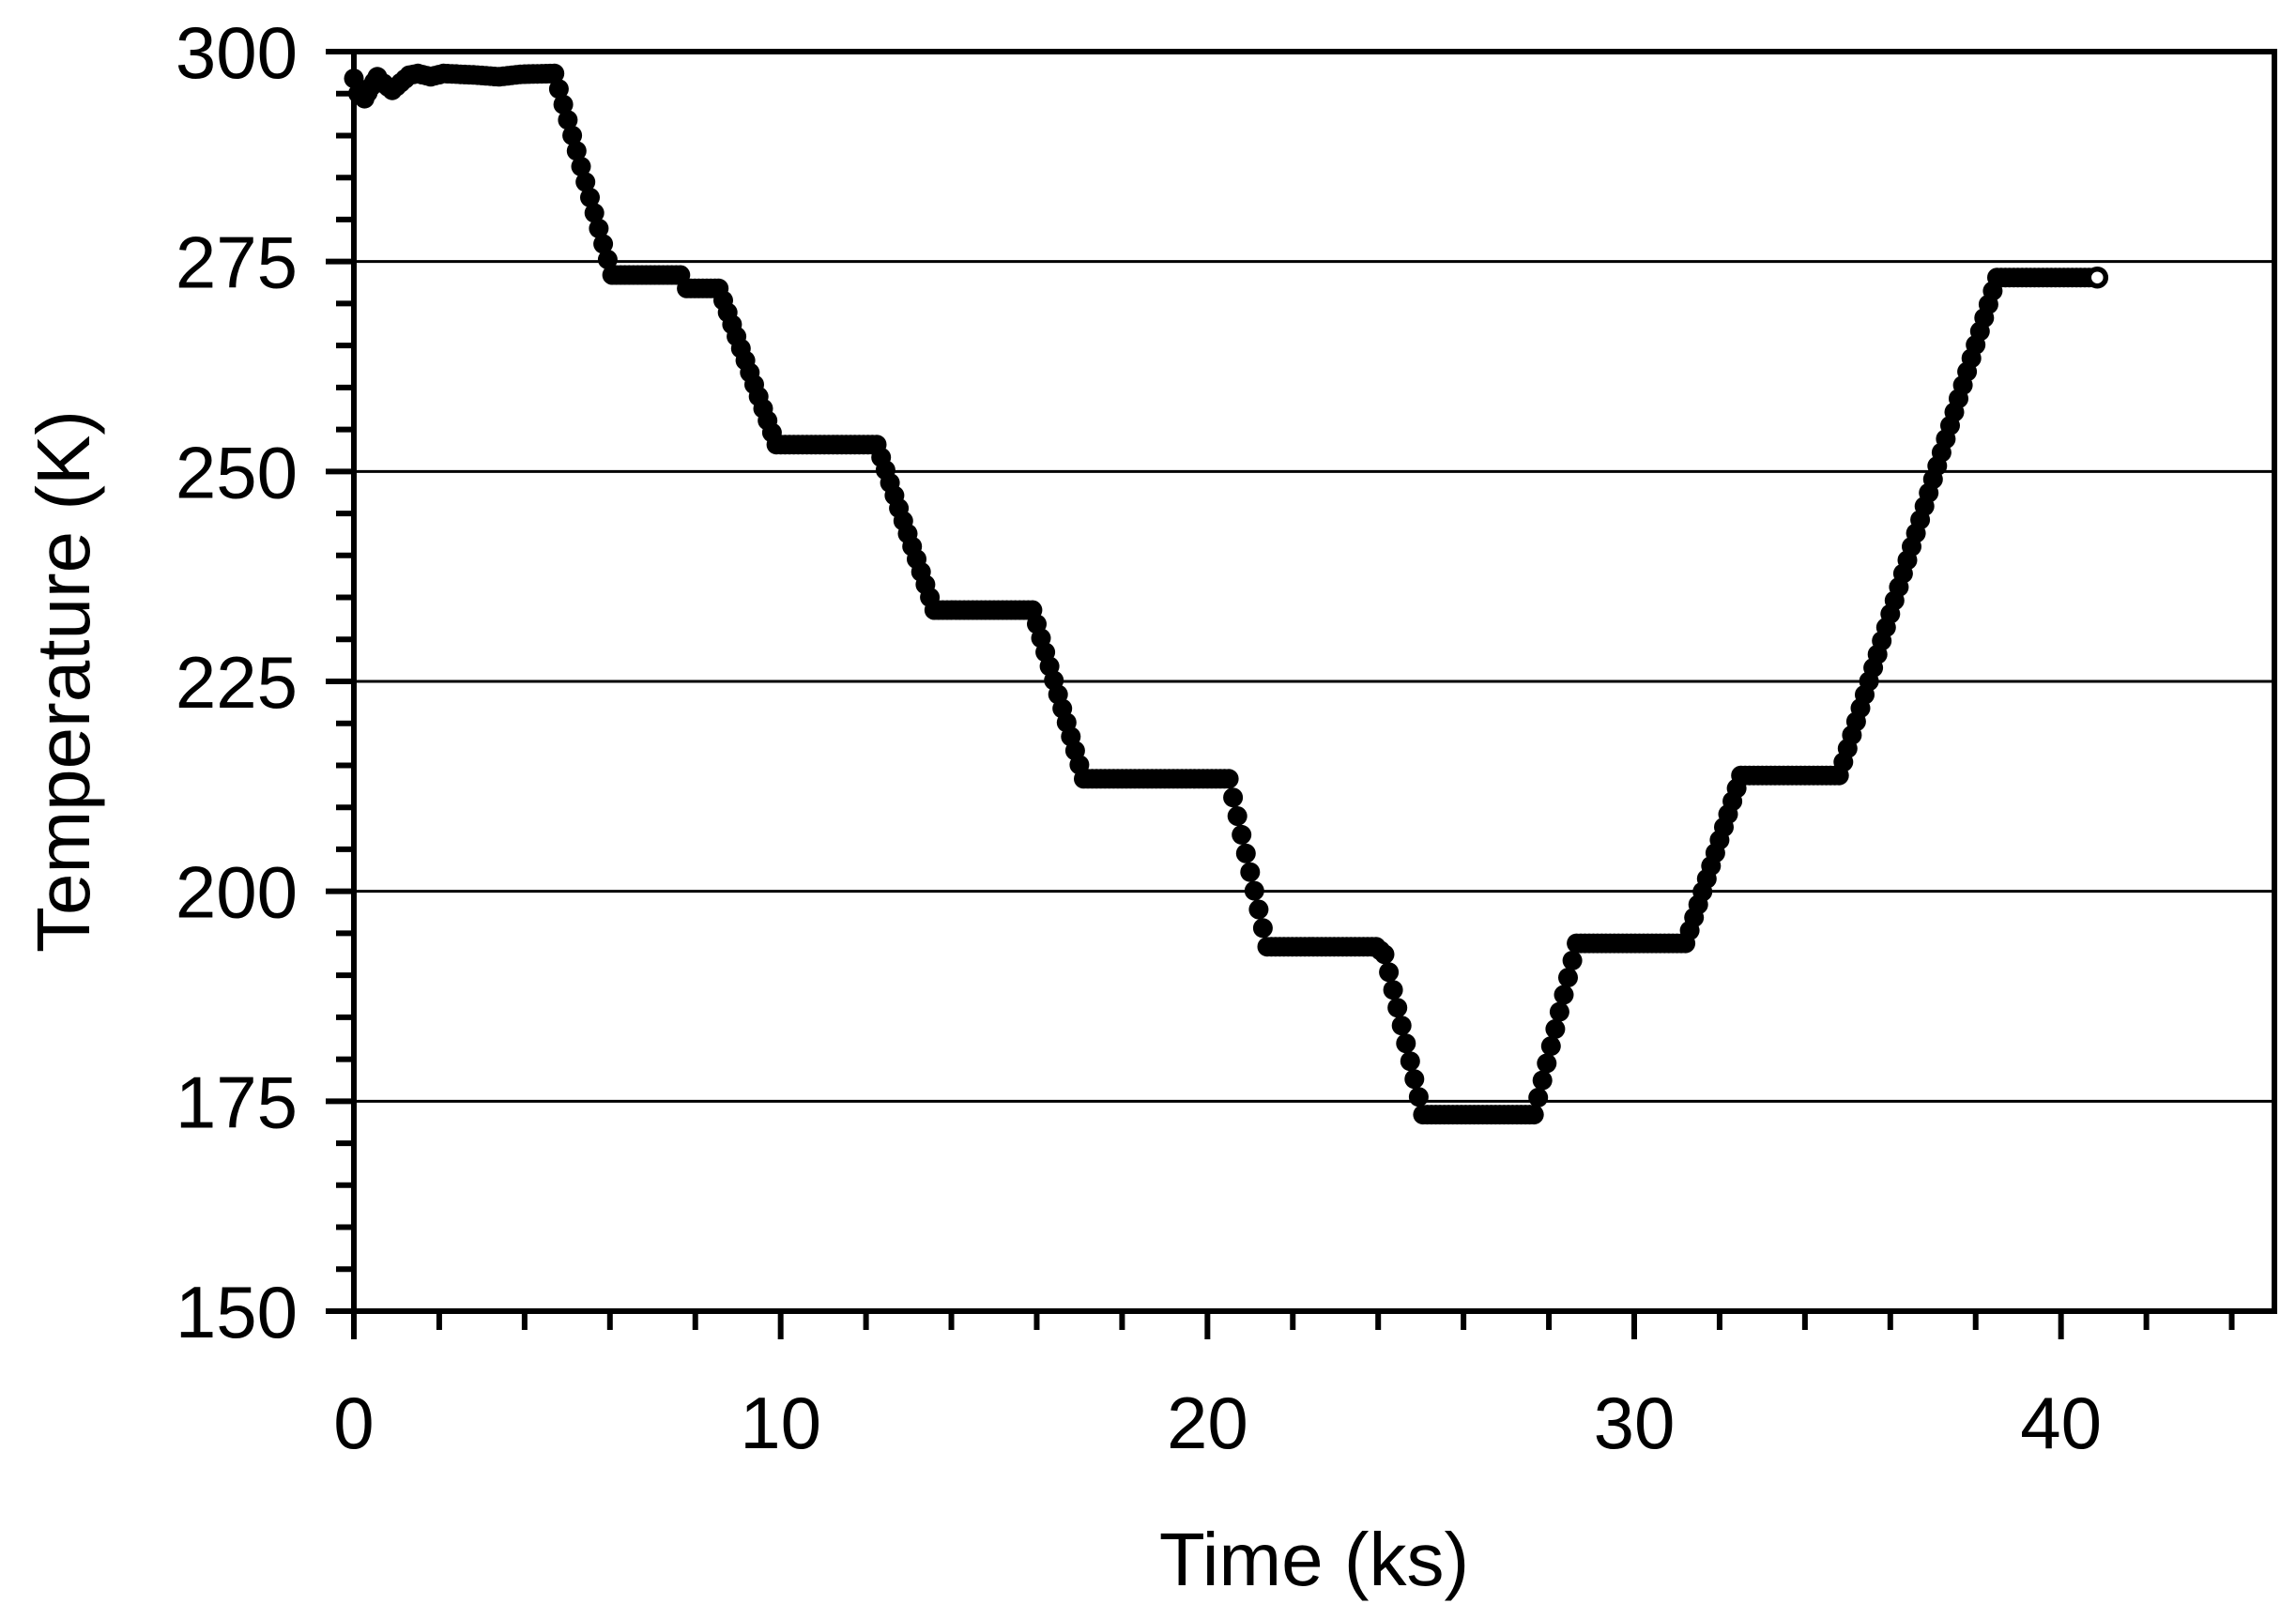 This screenshot has height=1619, width=2296. I want to click on y-axis-title: Temperature (K), so click(63, 681).